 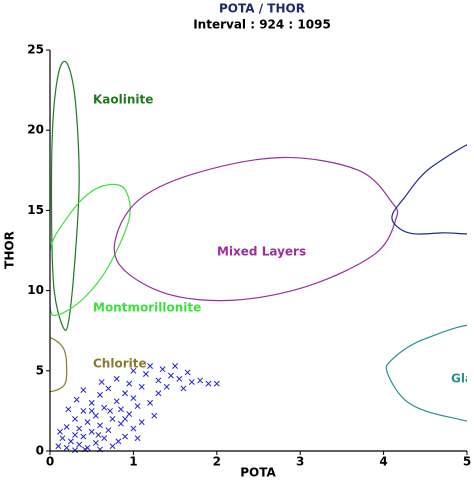 I want to click on region-label: Montmorillonite, so click(x=147, y=308).